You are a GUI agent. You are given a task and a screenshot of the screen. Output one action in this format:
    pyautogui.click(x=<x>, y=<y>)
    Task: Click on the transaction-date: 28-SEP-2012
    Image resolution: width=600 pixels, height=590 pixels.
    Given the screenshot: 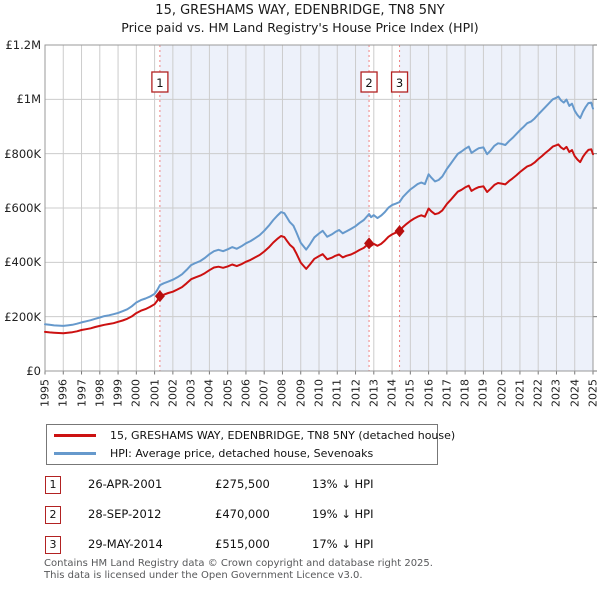 What is the action you would take?
    pyautogui.click(x=125, y=514)
    